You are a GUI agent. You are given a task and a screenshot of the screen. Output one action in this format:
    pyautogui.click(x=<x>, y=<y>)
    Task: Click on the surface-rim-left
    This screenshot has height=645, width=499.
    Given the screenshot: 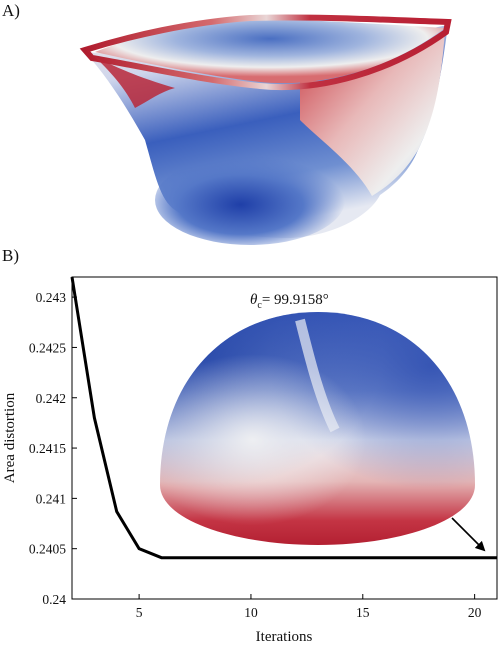 What is the action you would take?
    pyautogui.click(x=130, y=78)
    